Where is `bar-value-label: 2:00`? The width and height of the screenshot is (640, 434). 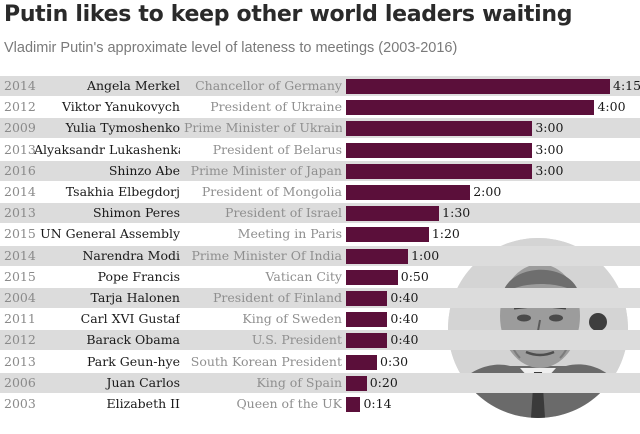 bar-value-label: 2:00 is located at coordinates (487, 191).